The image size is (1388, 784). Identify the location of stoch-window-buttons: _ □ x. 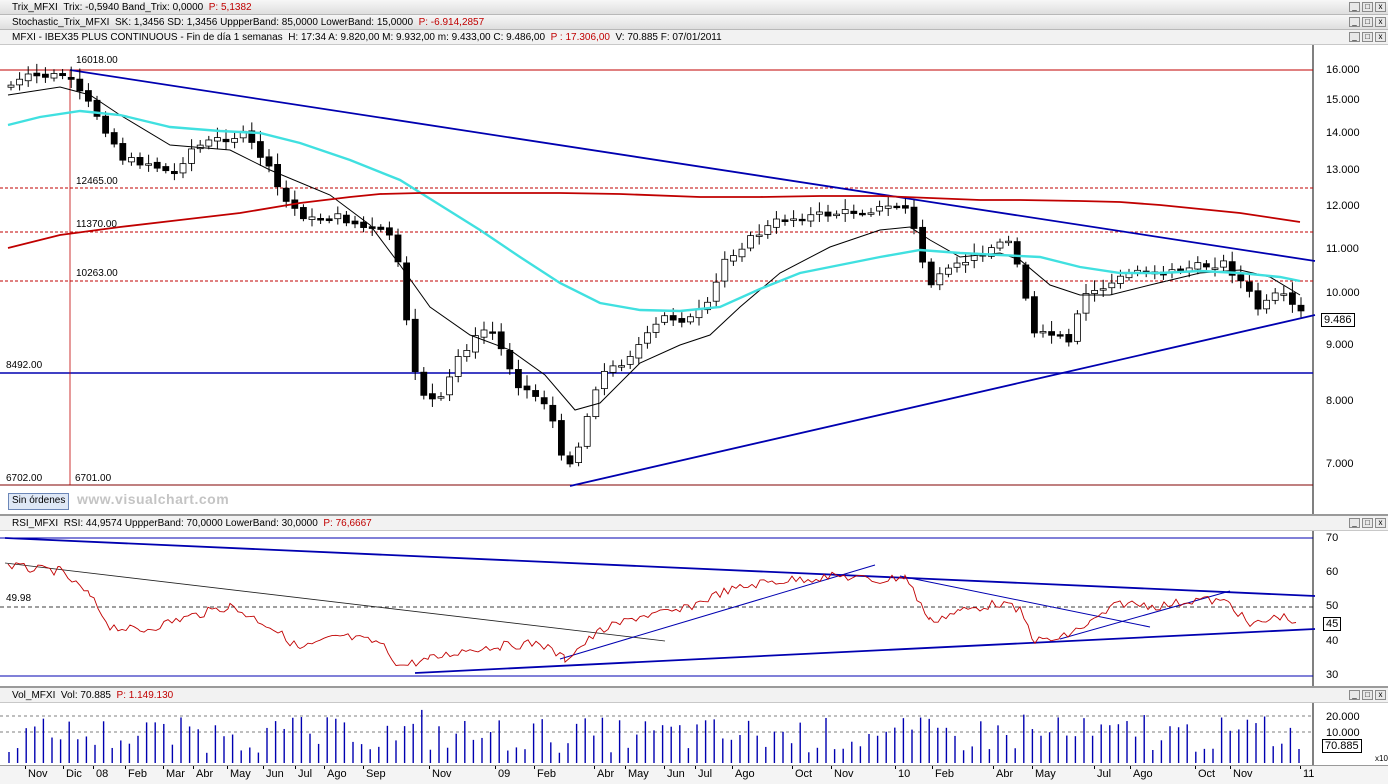
(1367, 22).